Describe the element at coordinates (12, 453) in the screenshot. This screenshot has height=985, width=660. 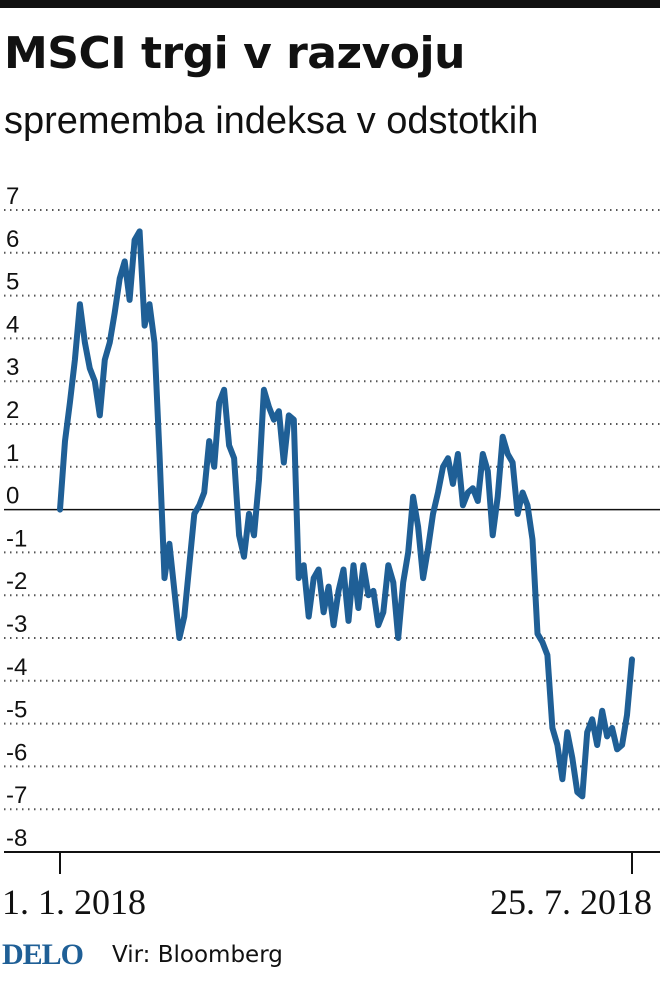
I see `y-tick-label: 1` at that location.